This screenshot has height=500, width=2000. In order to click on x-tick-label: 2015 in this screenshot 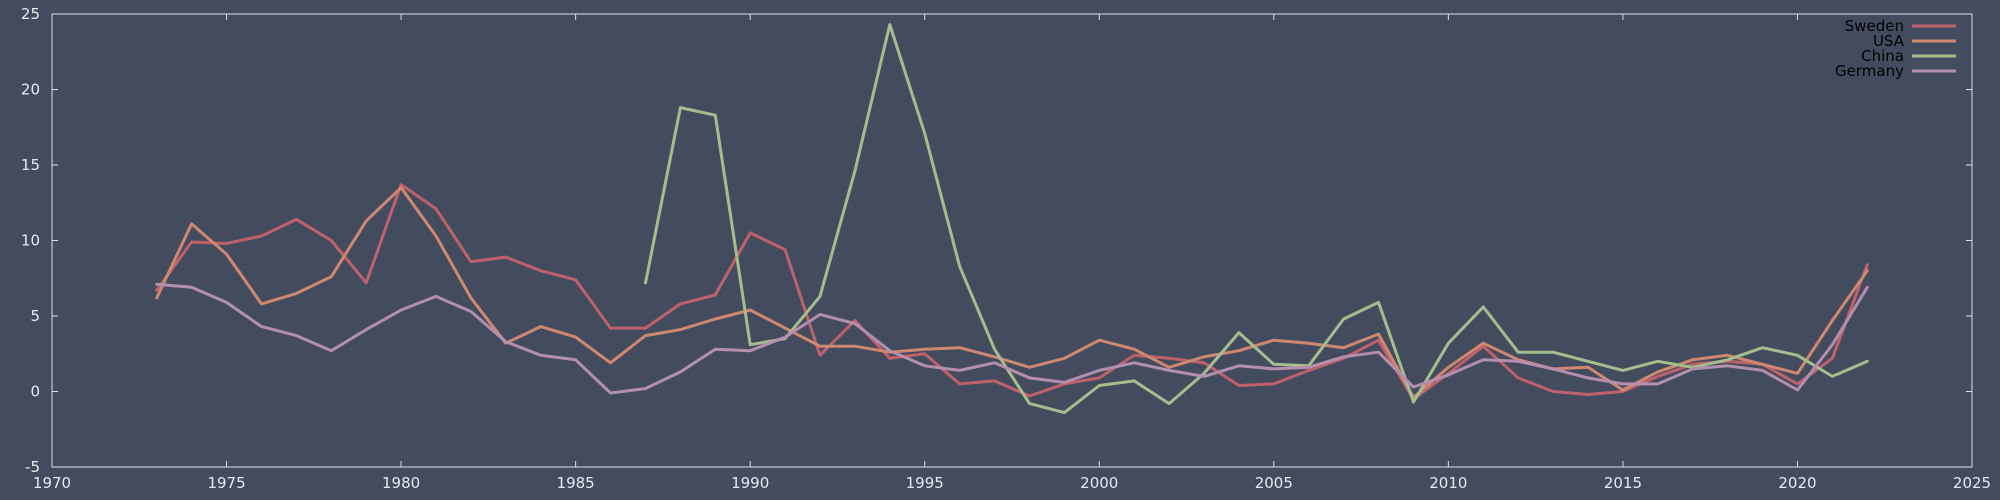, I will do `click(1623, 483)`.